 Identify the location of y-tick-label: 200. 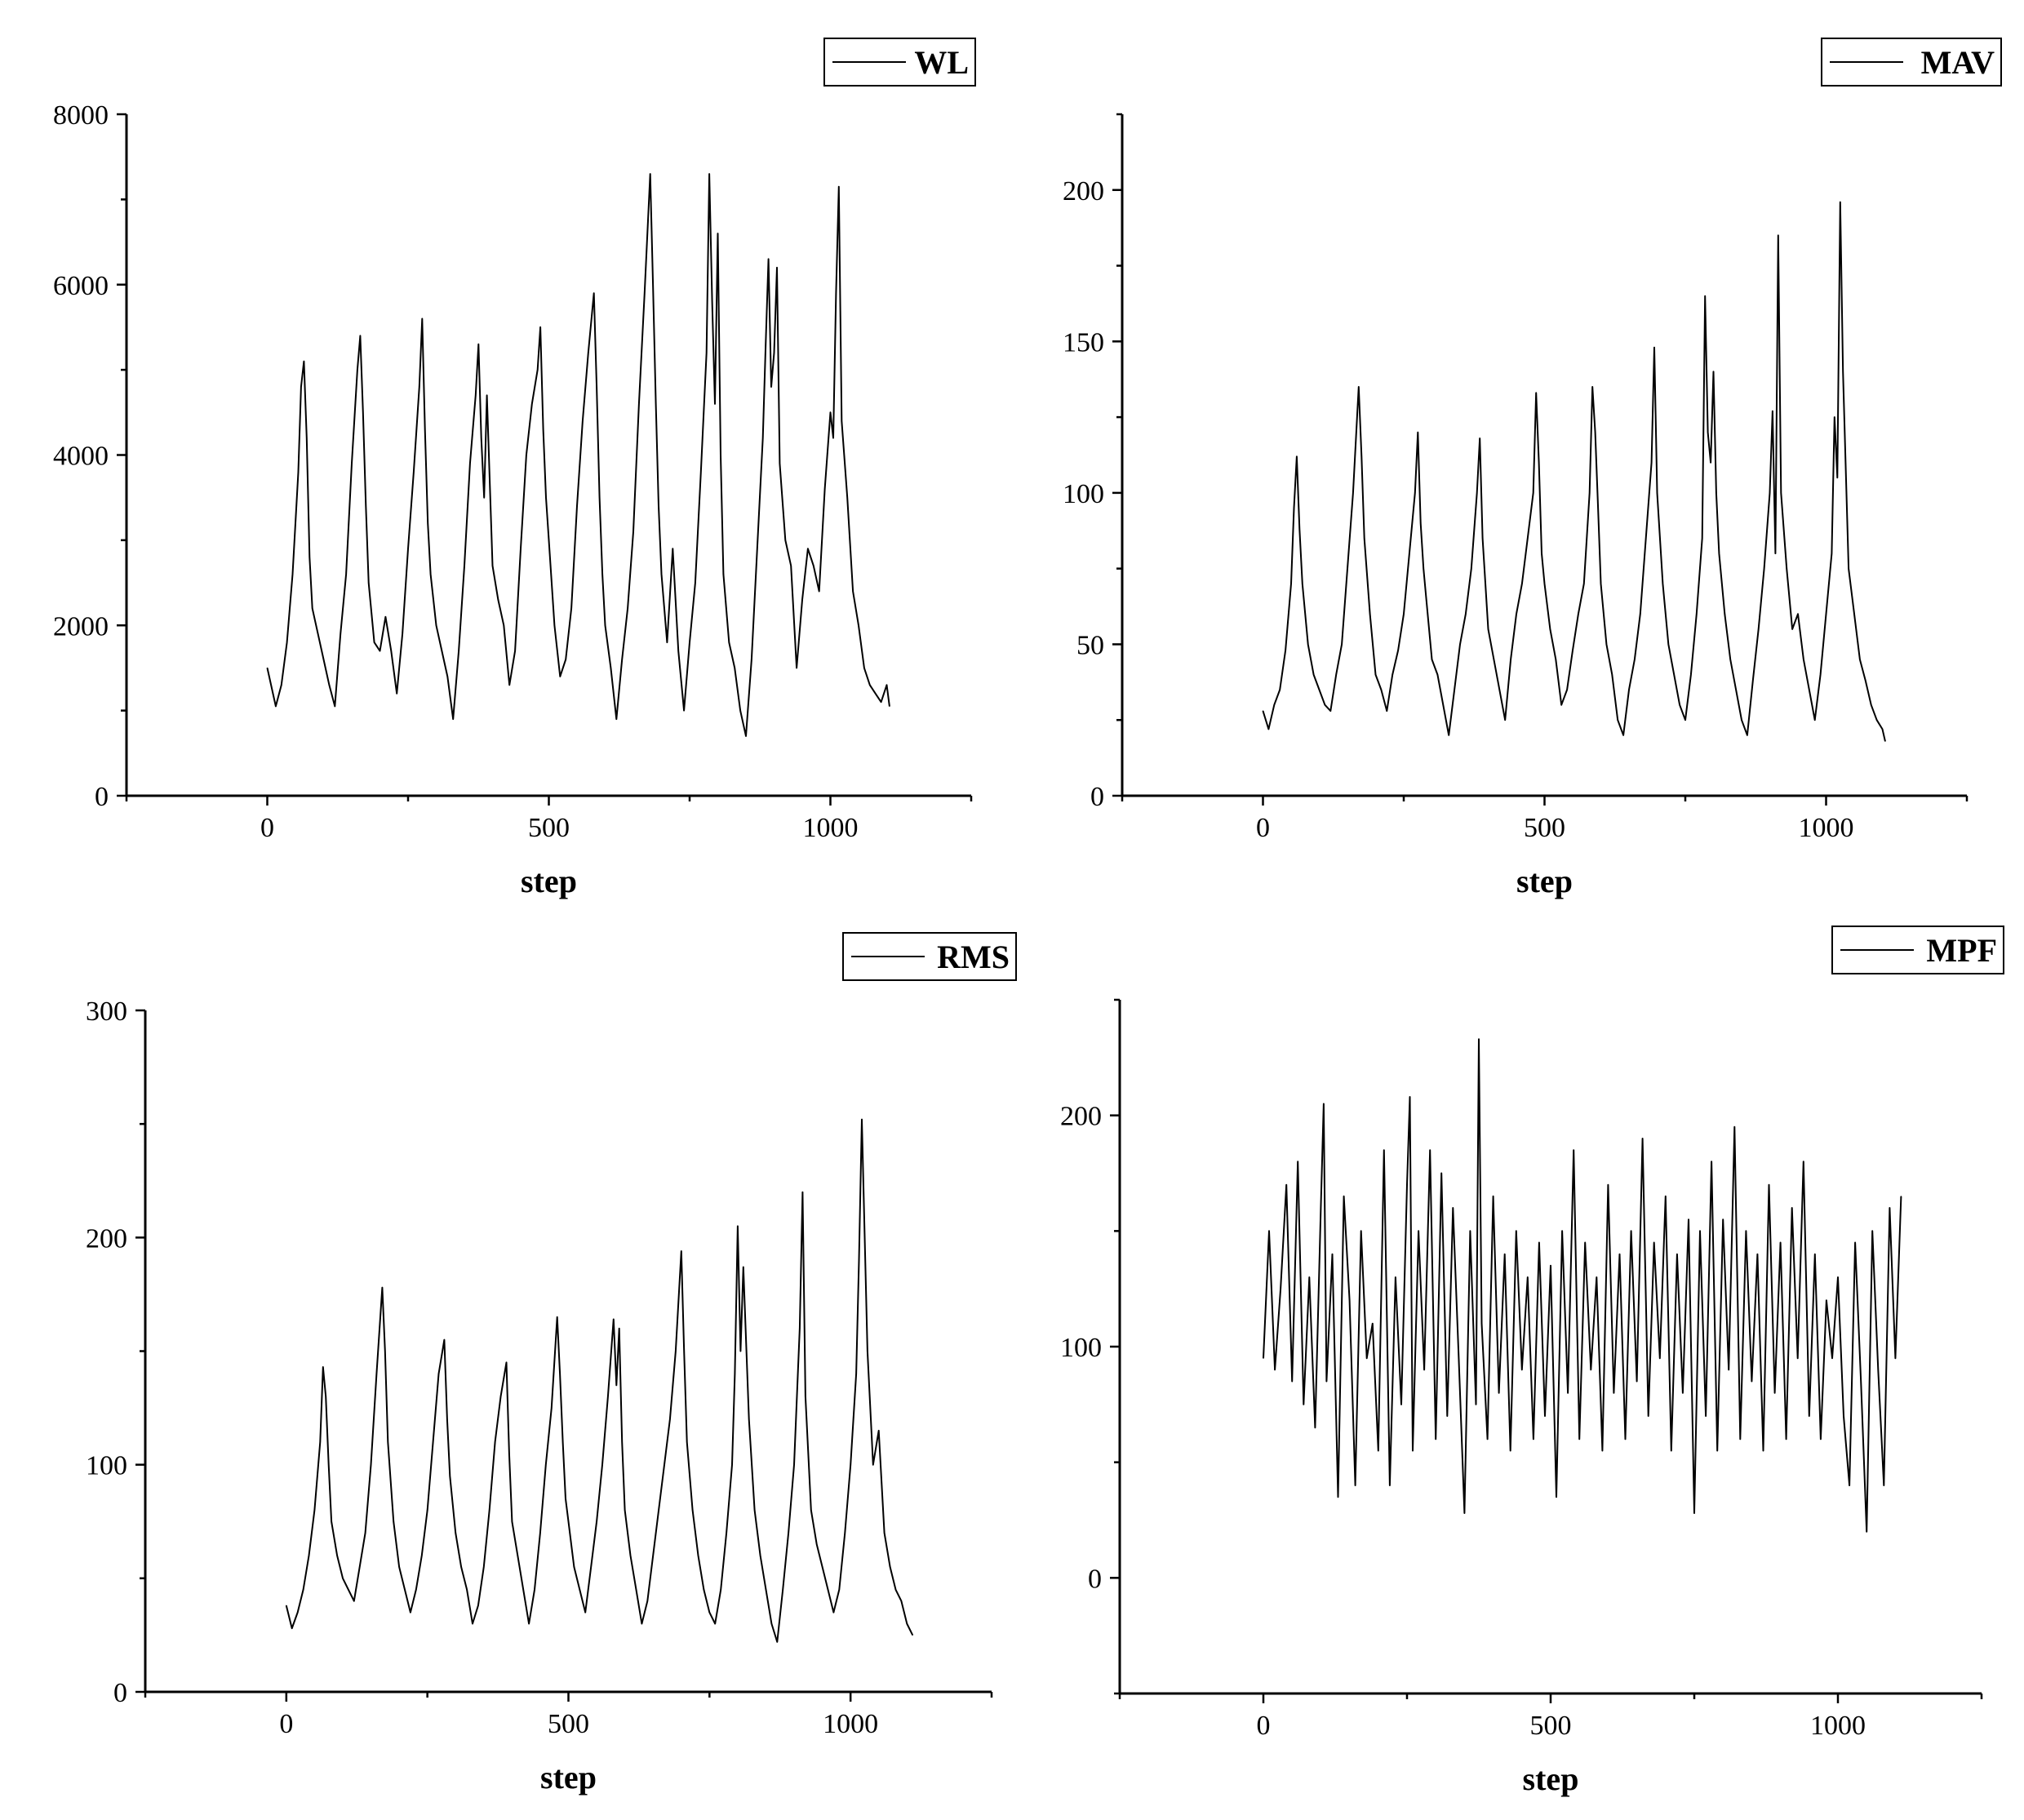
(1083, 191).